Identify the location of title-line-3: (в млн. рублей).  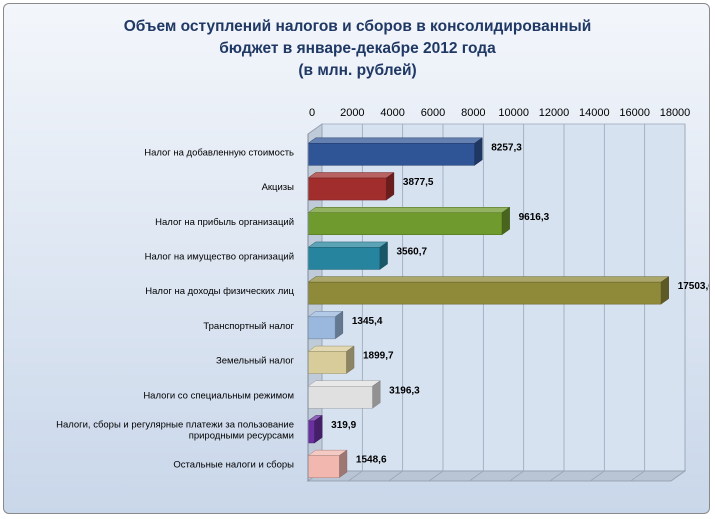
(357, 70).